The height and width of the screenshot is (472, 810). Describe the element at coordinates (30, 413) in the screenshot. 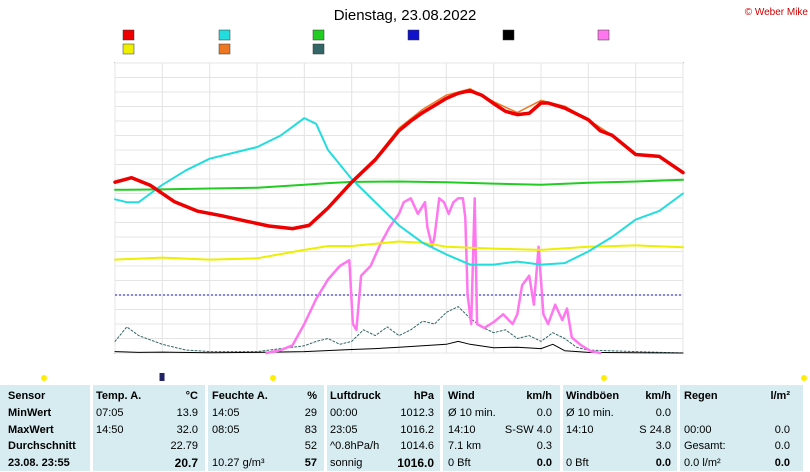

I see `table-cell: MinWert` at that location.